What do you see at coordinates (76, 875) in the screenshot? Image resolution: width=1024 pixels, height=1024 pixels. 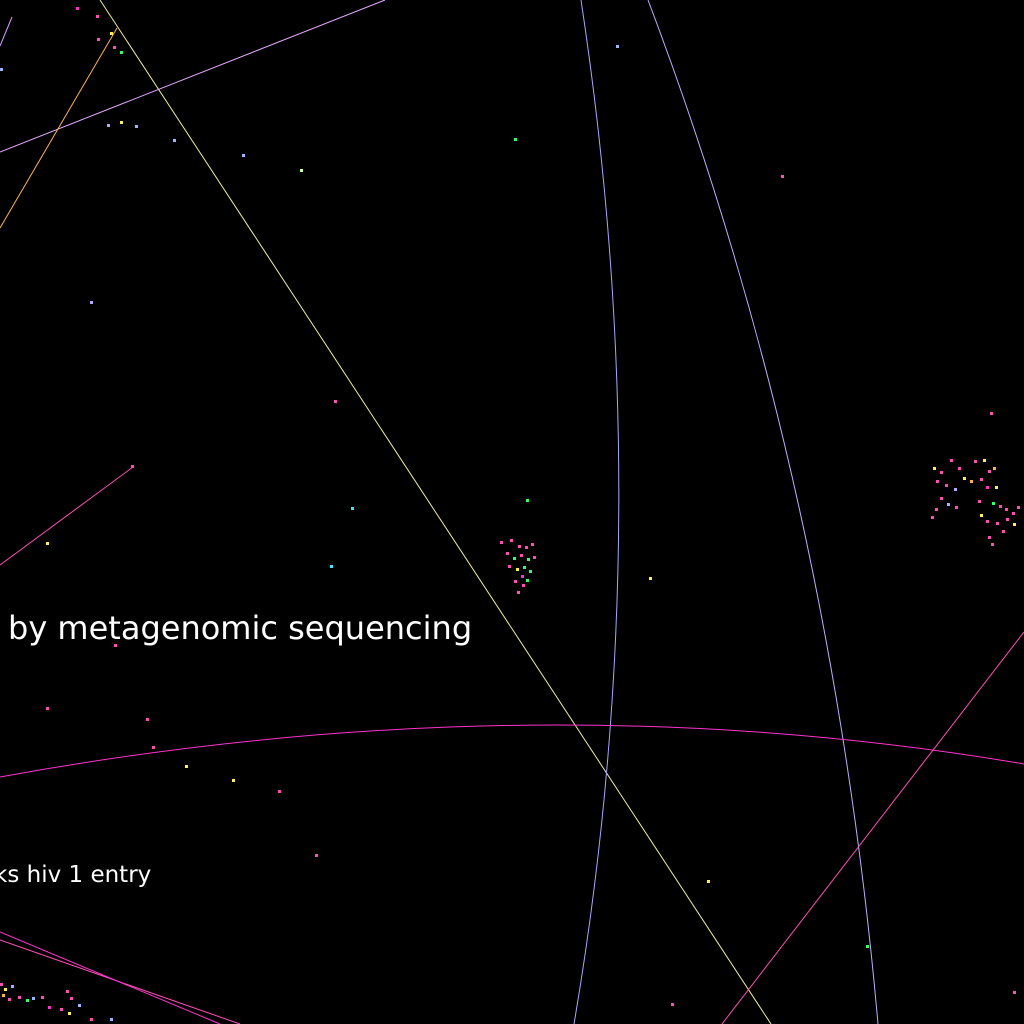 I see `node-label-hiv-entry: ks hiv 1 entry` at bounding box center [76, 875].